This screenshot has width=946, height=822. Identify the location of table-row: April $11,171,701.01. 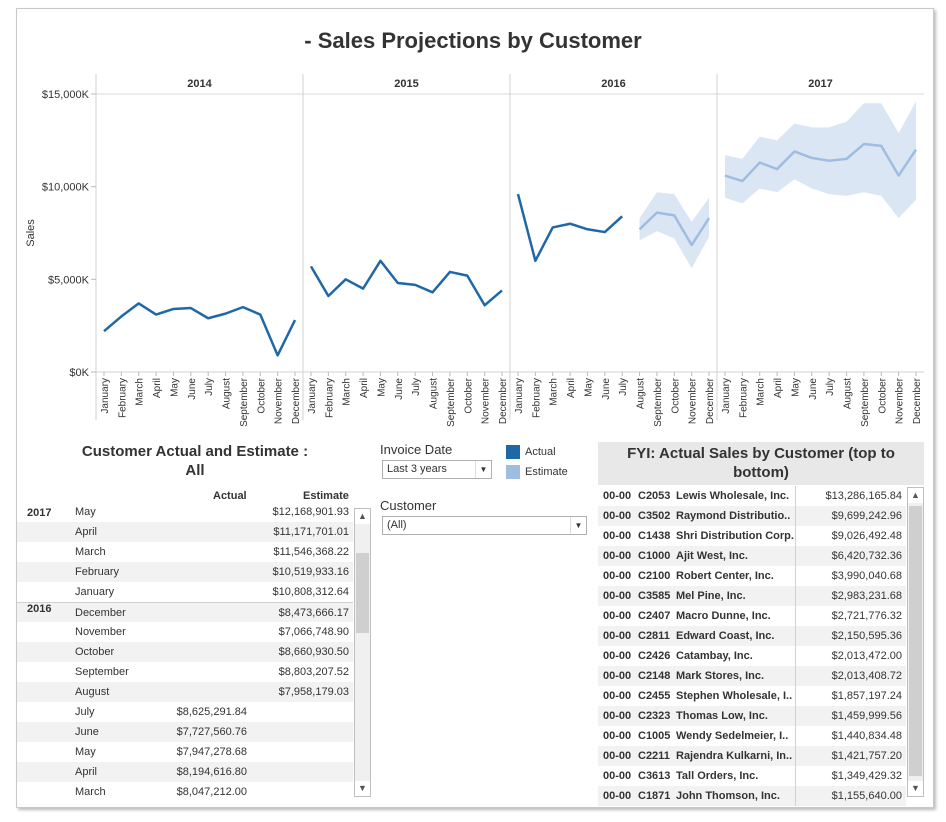
(185, 532).